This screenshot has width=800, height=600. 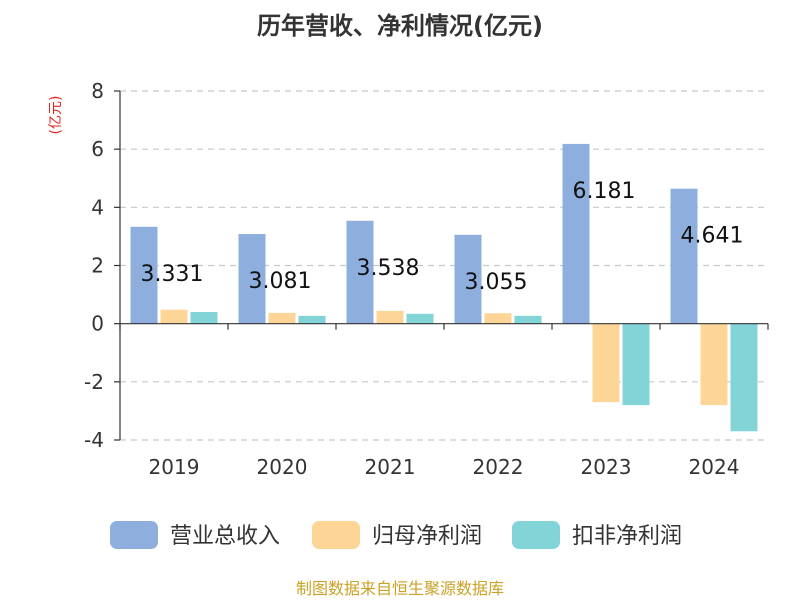 What do you see at coordinates (498, 467) in the screenshot?
I see `x-tick-label: 2022` at bounding box center [498, 467].